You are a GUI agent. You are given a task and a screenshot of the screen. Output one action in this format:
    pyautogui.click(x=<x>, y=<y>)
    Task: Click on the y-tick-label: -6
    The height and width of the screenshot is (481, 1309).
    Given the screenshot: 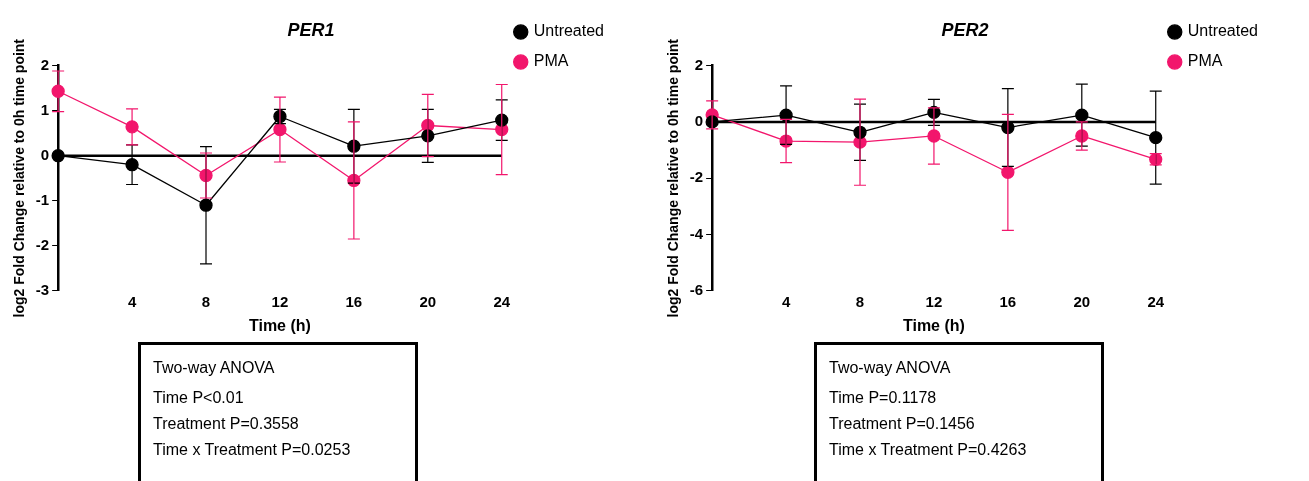 What is the action you would take?
    pyautogui.click(x=696, y=289)
    